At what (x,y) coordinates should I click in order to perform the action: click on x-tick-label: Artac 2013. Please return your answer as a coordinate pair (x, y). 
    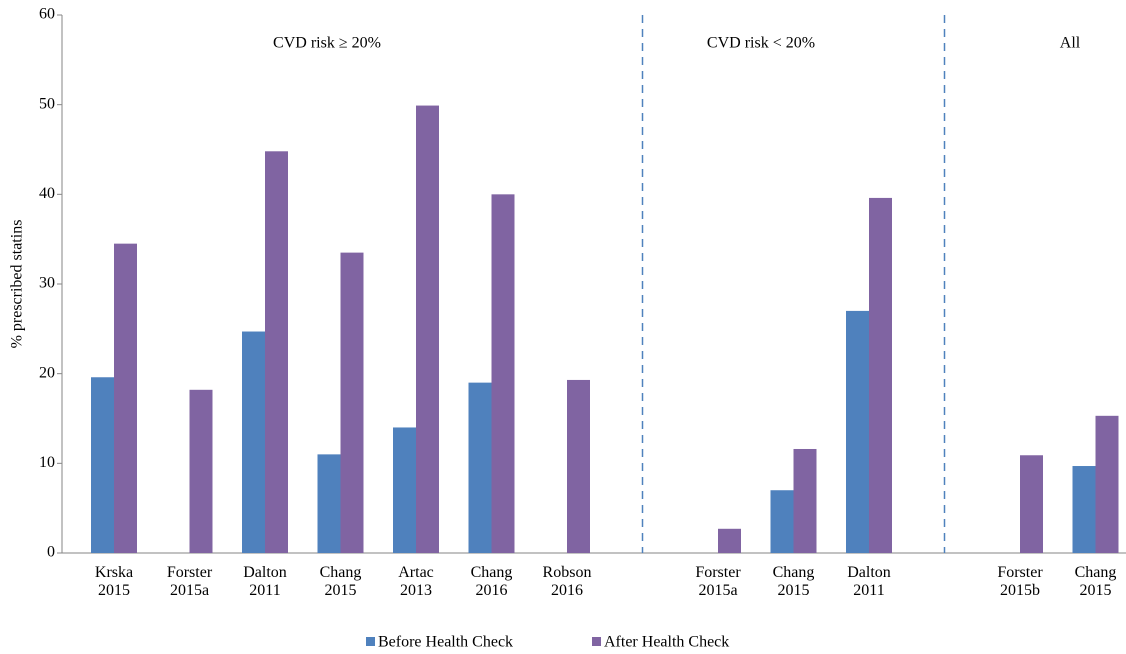
    Looking at the image, I should click on (416, 581).